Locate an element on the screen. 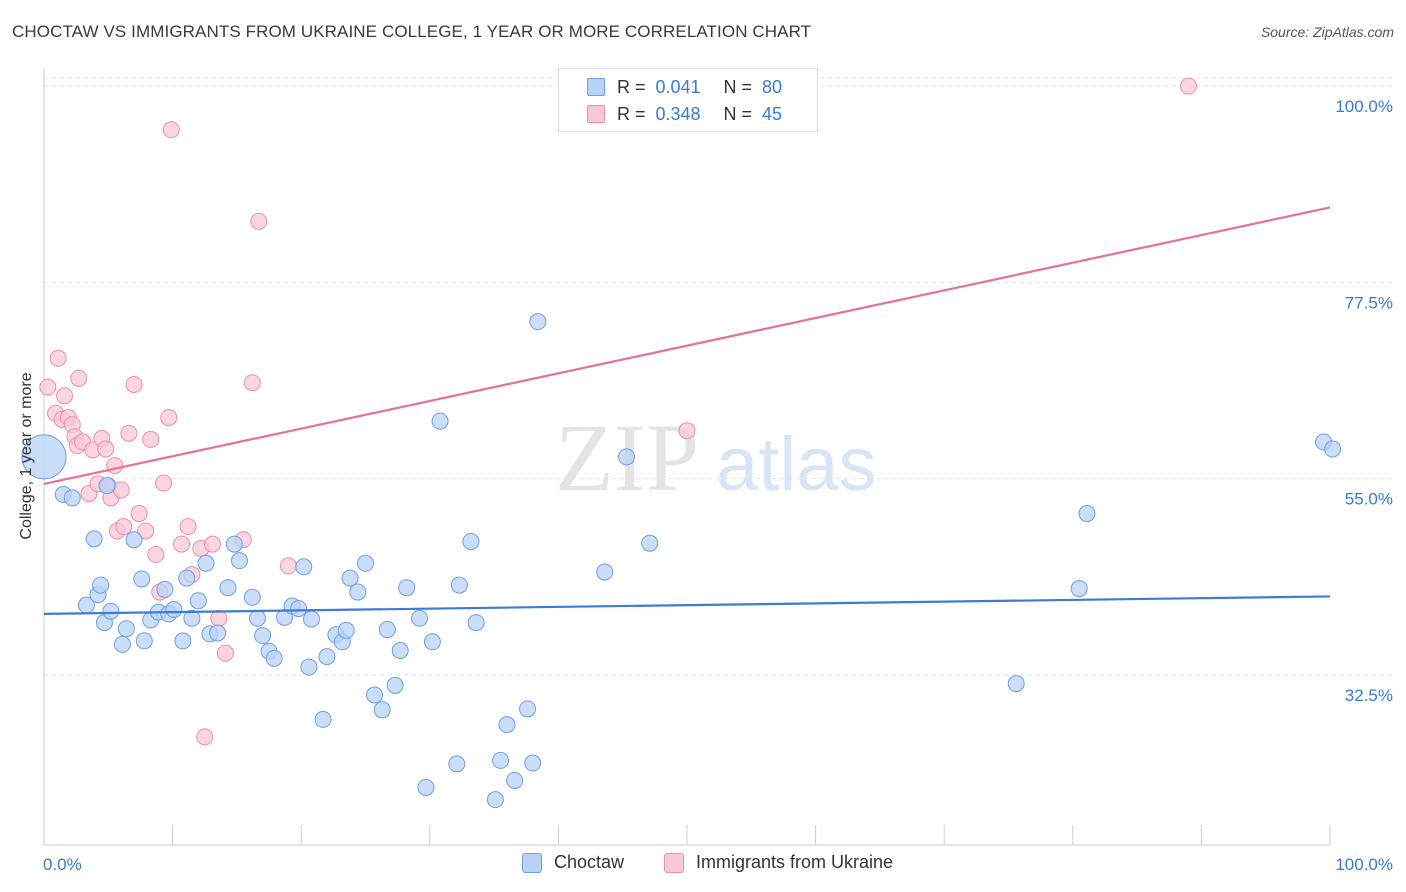  bottom-legend-ukraine: Immigrants from Ukraine is located at coordinates (778, 862).